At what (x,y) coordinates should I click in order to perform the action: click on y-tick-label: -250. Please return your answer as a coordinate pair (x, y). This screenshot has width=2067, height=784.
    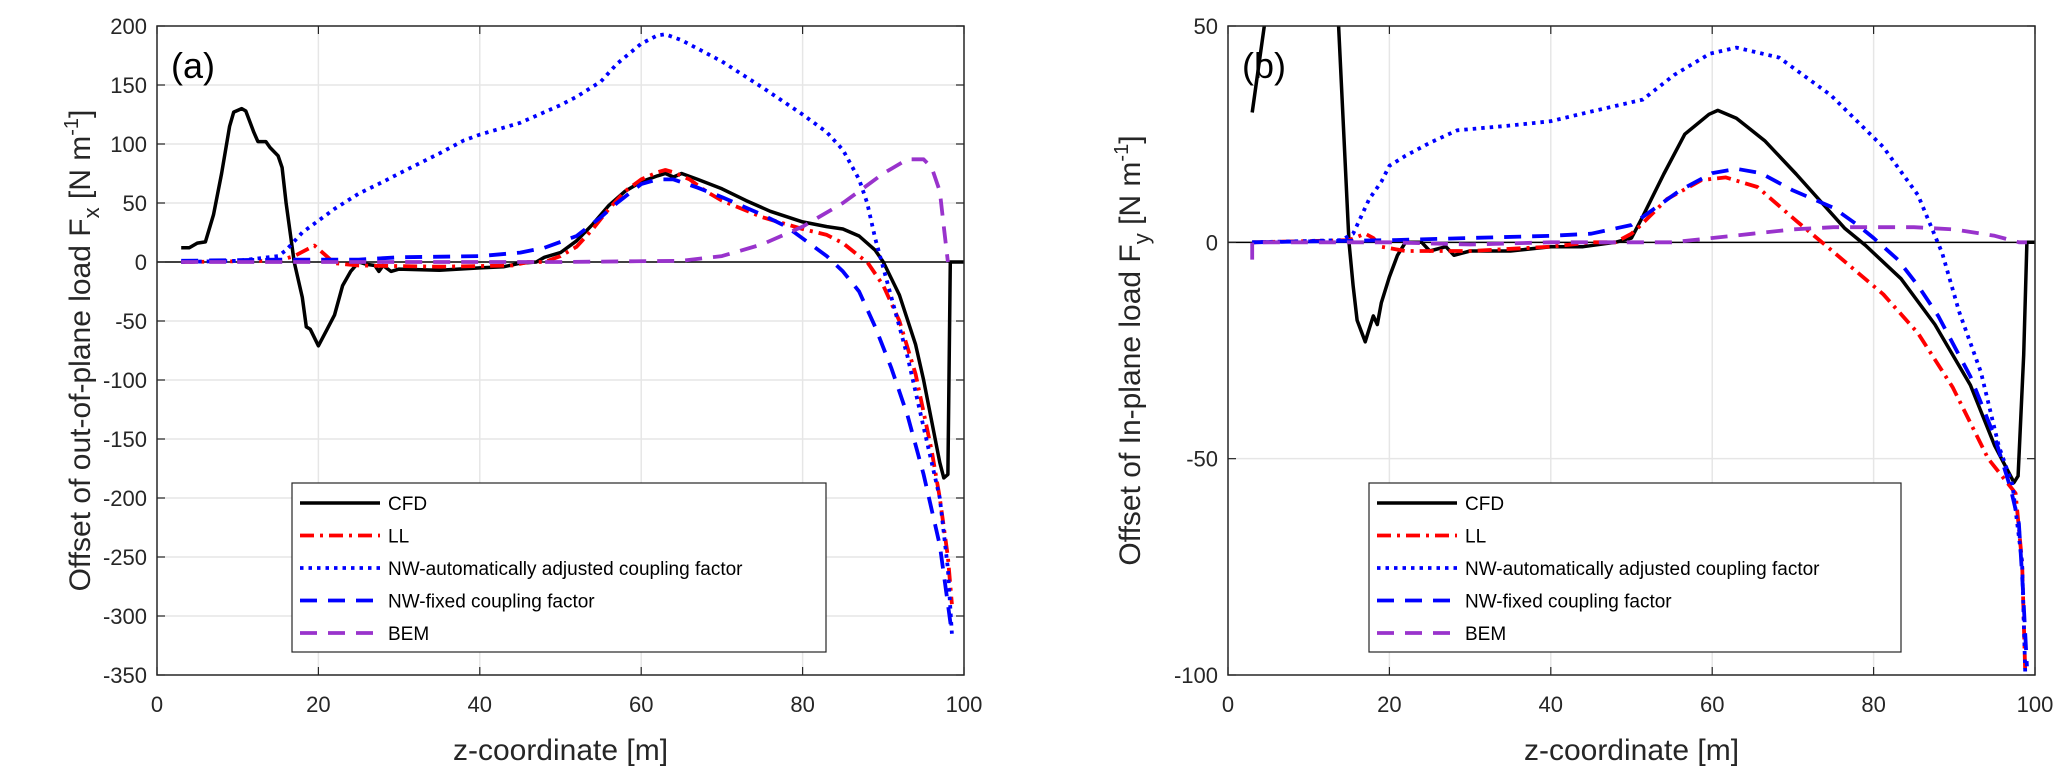
    Looking at the image, I should click on (125, 557).